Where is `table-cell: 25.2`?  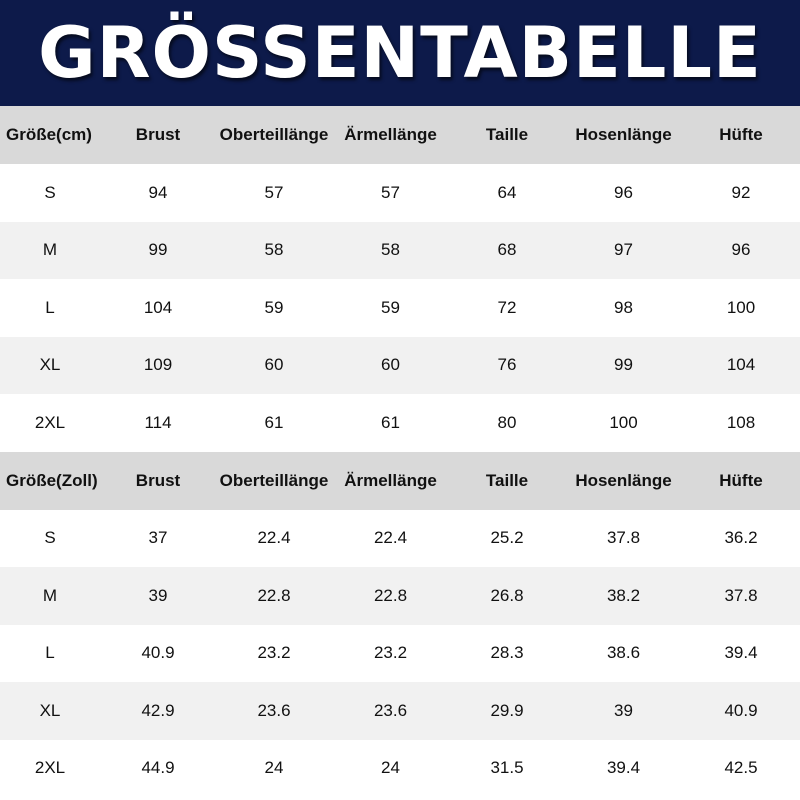 table-cell: 25.2 is located at coordinates (507, 538).